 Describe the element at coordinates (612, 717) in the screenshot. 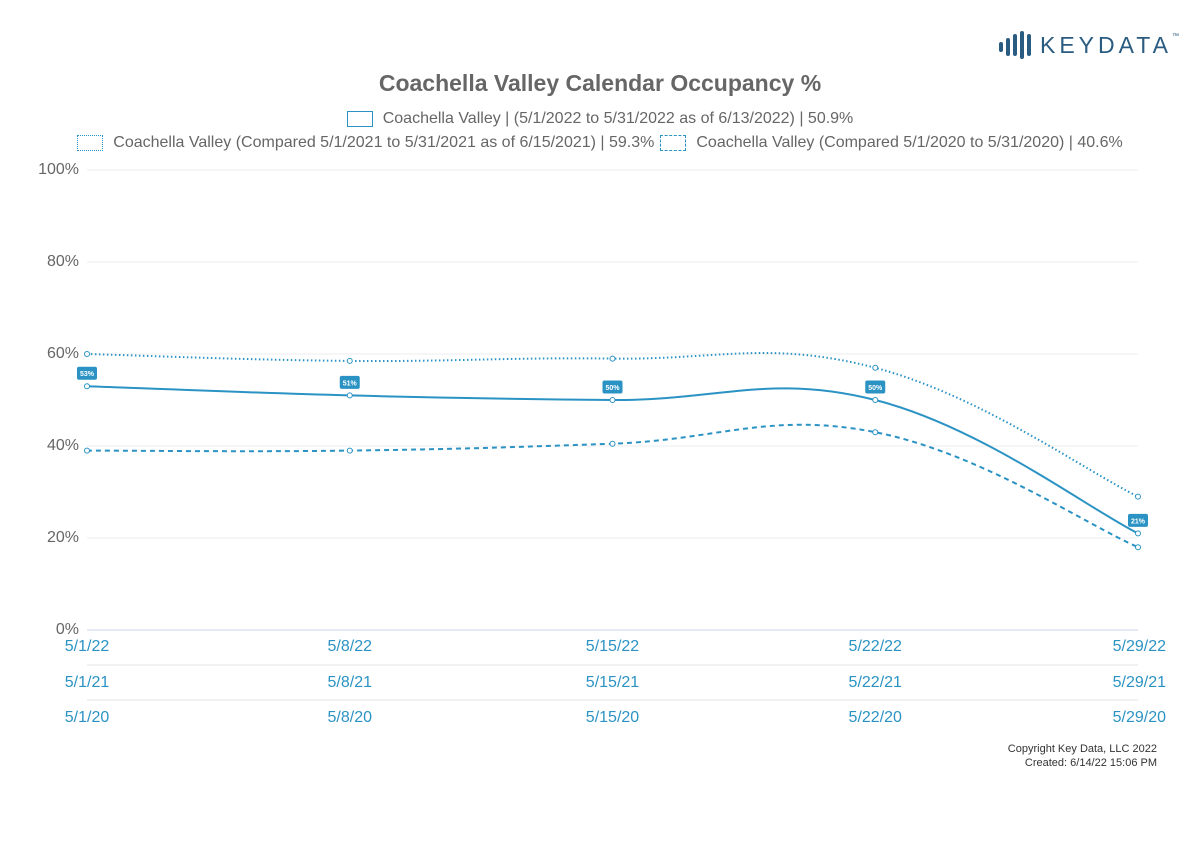

I see `x-tick-label: 5/15/20` at that location.